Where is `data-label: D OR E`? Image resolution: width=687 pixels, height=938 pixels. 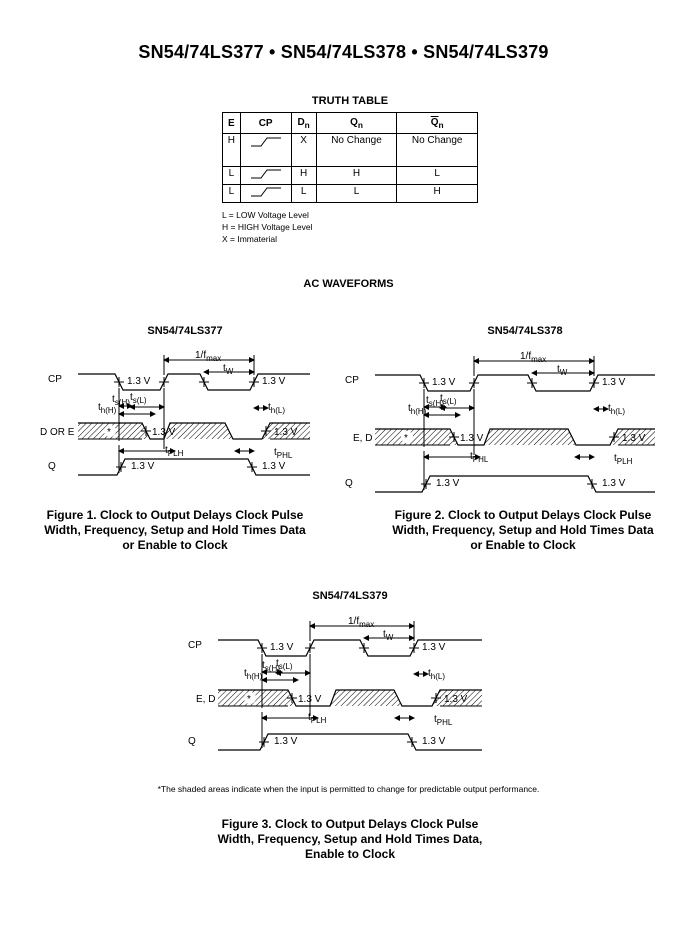
data-label: D OR E is located at coordinates (57, 432).